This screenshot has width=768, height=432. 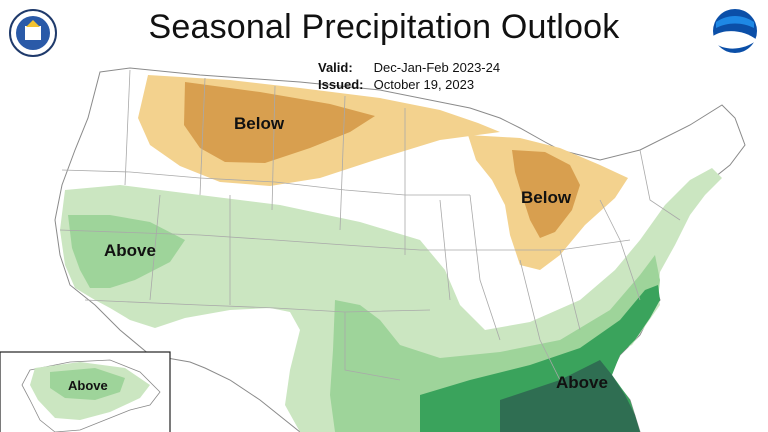 What do you see at coordinates (582, 382) in the screenshot?
I see `label-above-southeast: Above` at bounding box center [582, 382].